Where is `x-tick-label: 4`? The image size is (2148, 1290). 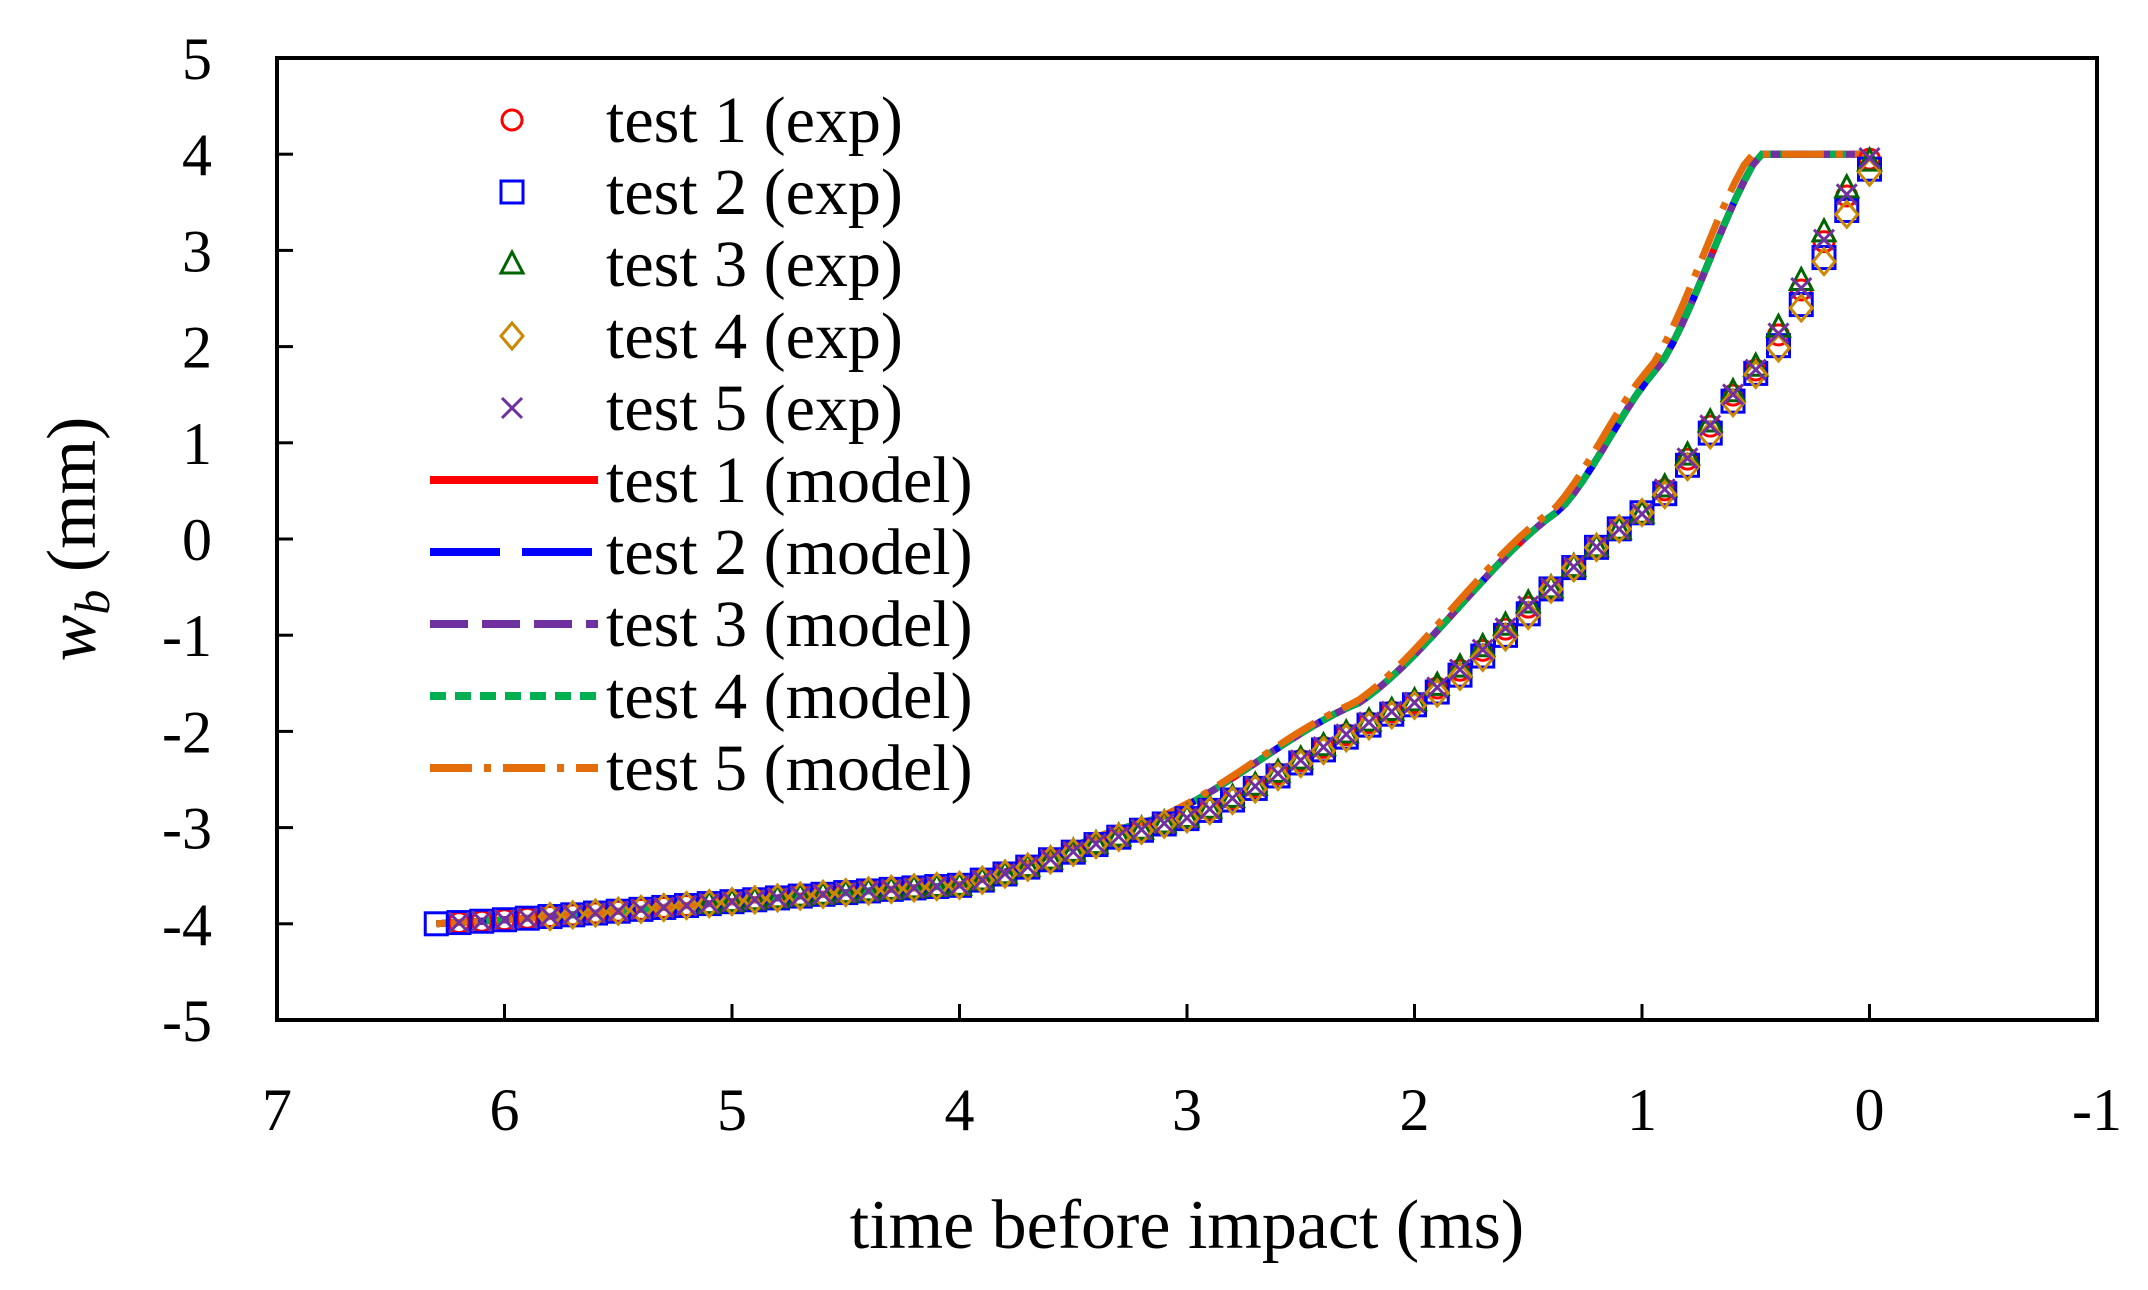 x-tick-label: 4 is located at coordinates (960, 1110).